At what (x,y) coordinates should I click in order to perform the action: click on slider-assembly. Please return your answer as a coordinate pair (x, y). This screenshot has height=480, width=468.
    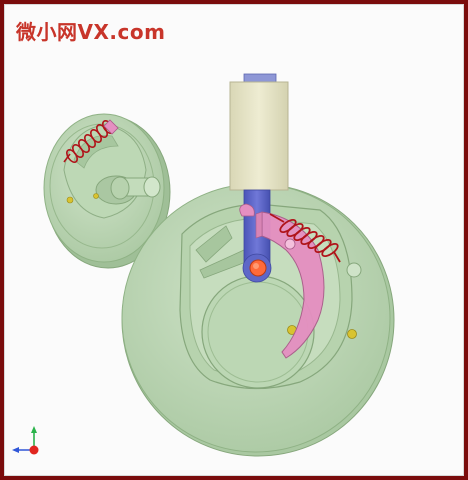
    Looking at the image, I should click on (259, 178).